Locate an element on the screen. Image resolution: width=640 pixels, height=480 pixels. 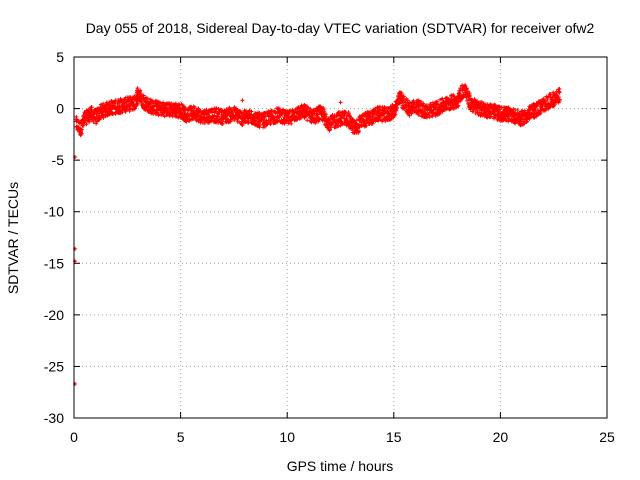
x-axis-label: GPS time / hours is located at coordinates (340, 466).